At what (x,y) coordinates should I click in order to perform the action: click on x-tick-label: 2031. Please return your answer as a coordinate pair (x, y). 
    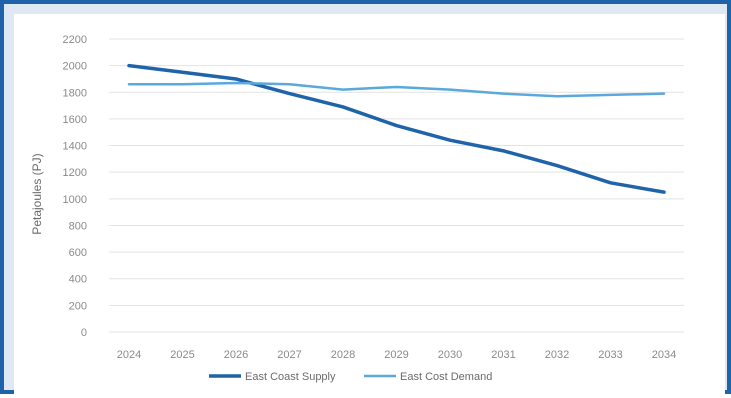
    Looking at the image, I should click on (503, 355).